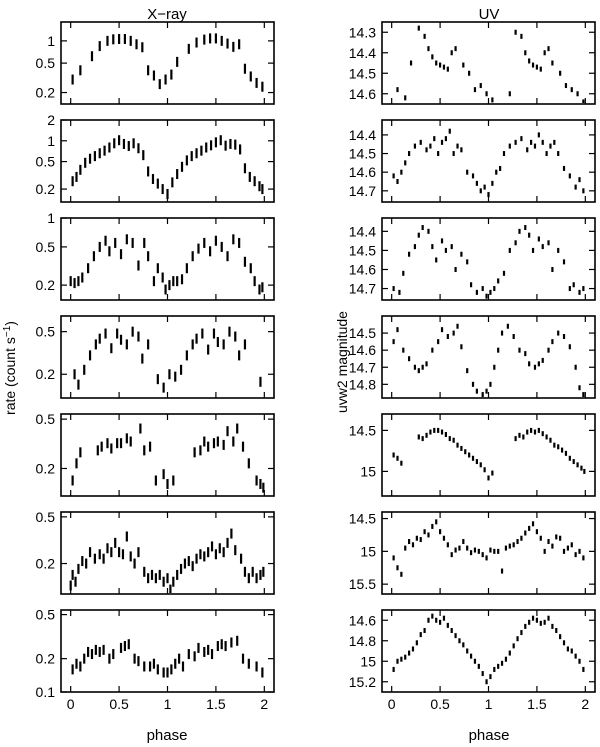 This screenshot has width=600, height=747. Describe the element at coordinates (362, 269) in the screenshot. I see `uv-panel-3-ytick-label: 14.6` at that location.